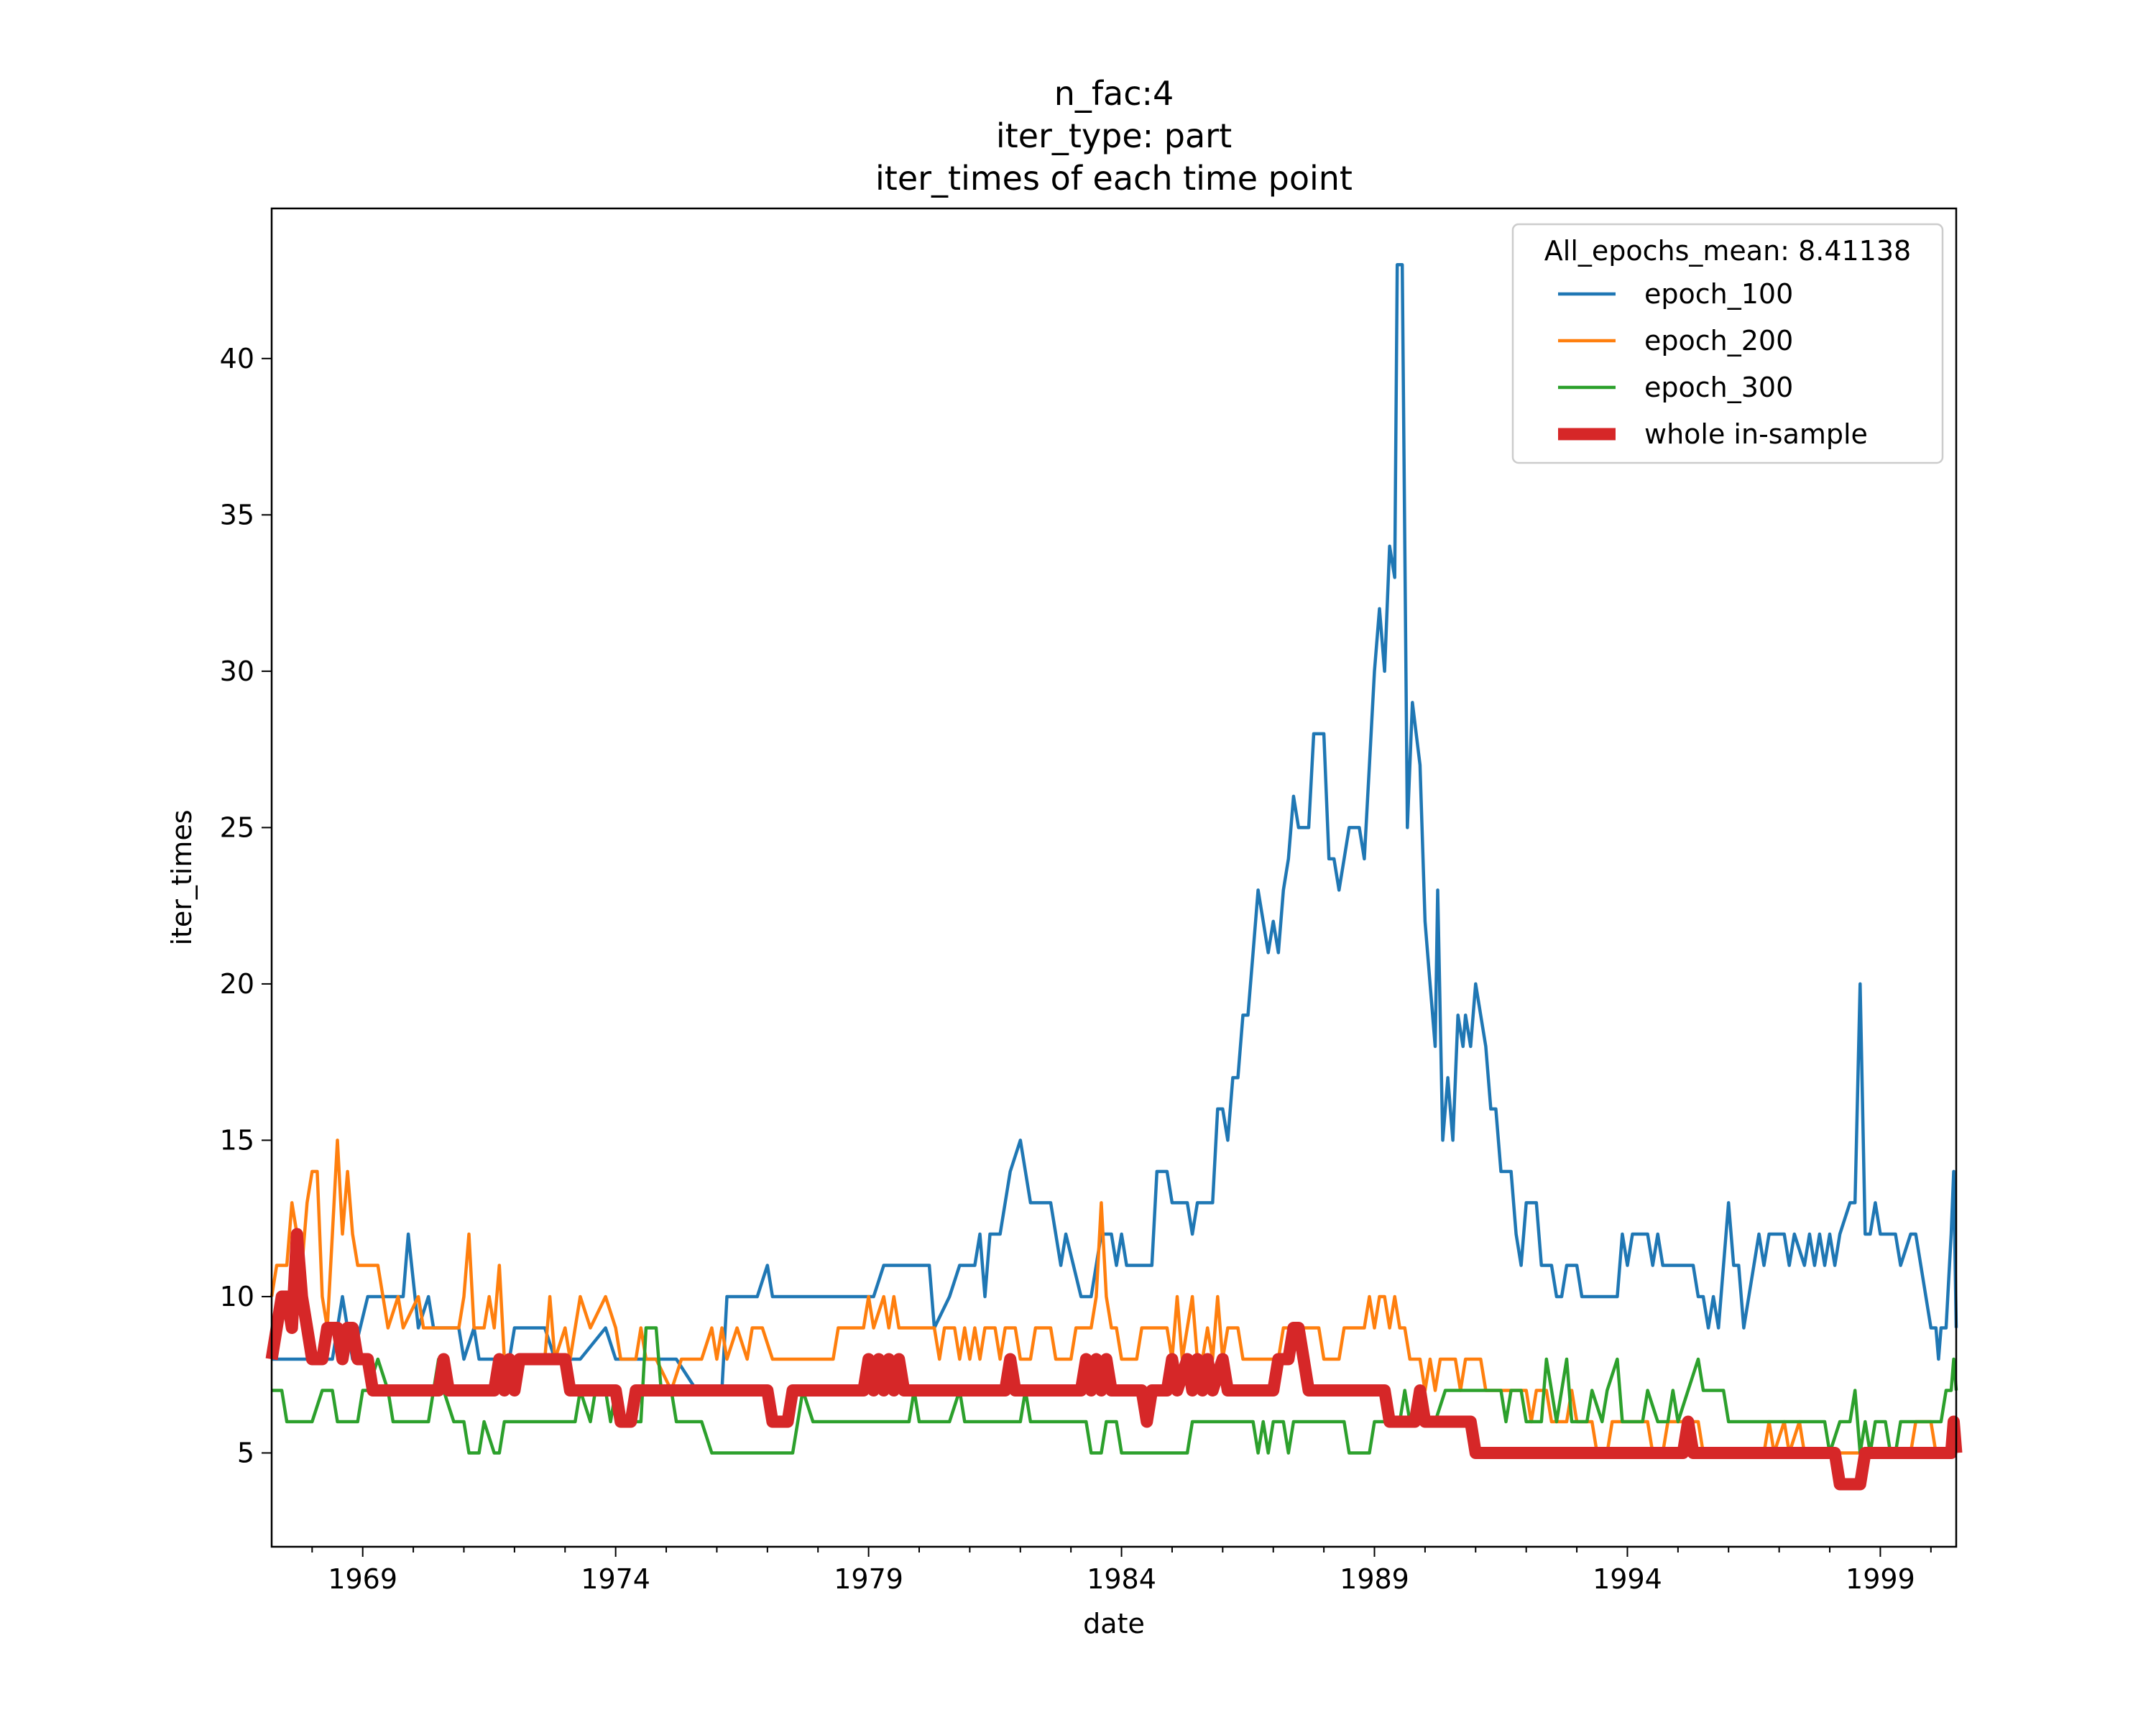 Image resolution: width=2156 pixels, height=1725 pixels. Describe the element at coordinates (615, 1579) in the screenshot. I see `x-tick-label: 1974` at that location.